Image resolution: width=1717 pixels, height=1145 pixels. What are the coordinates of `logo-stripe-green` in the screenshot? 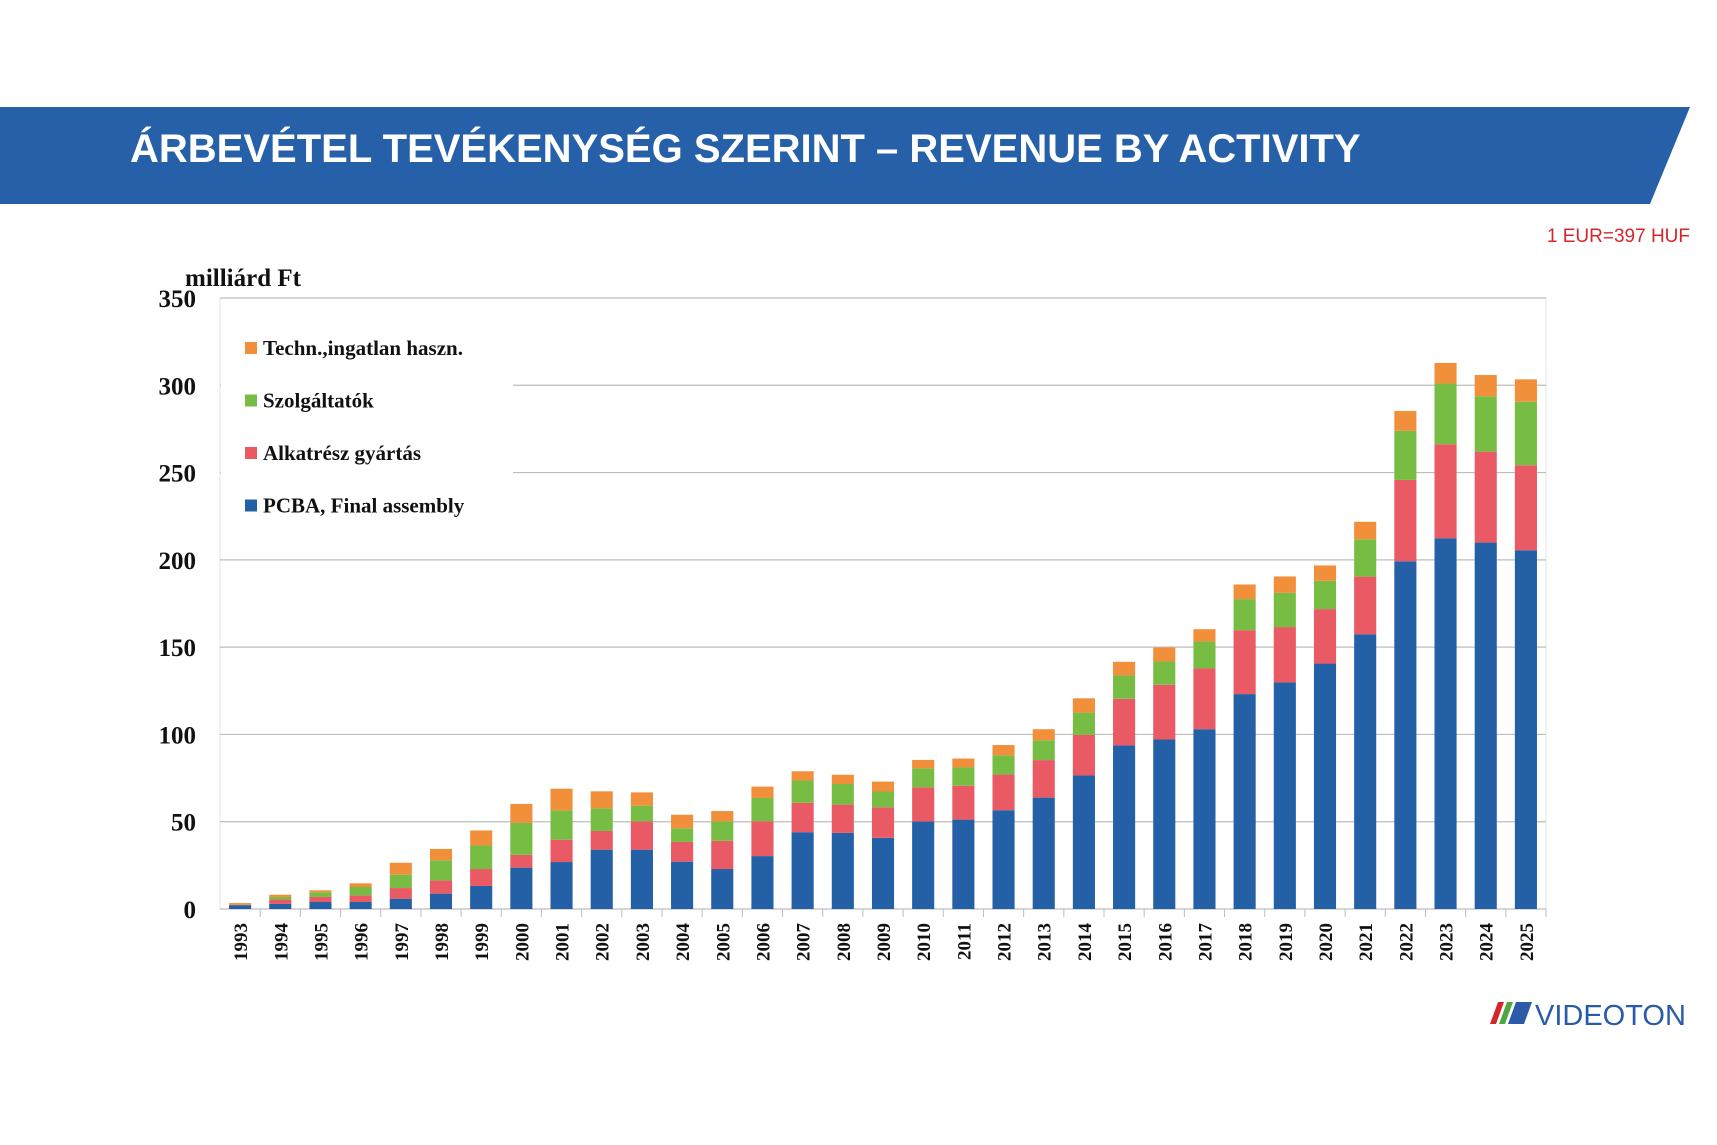 It's located at (1506, 1013).